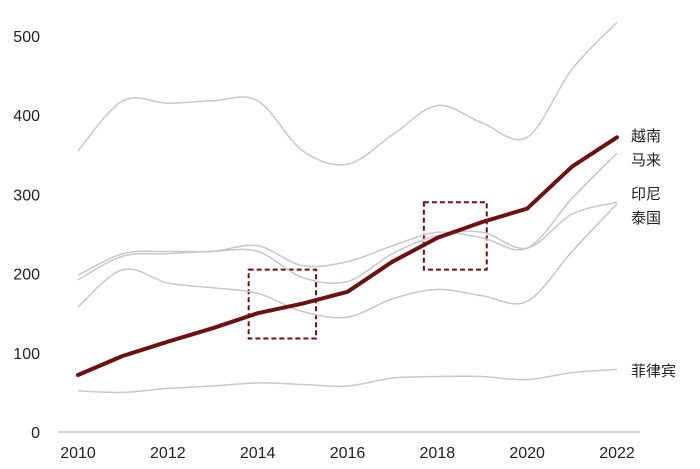 The width and height of the screenshot is (700, 469). I want to click on x-tick-label: 2014, so click(258, 453).